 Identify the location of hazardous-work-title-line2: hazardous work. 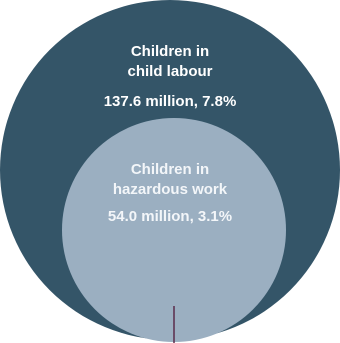
(170, 189).